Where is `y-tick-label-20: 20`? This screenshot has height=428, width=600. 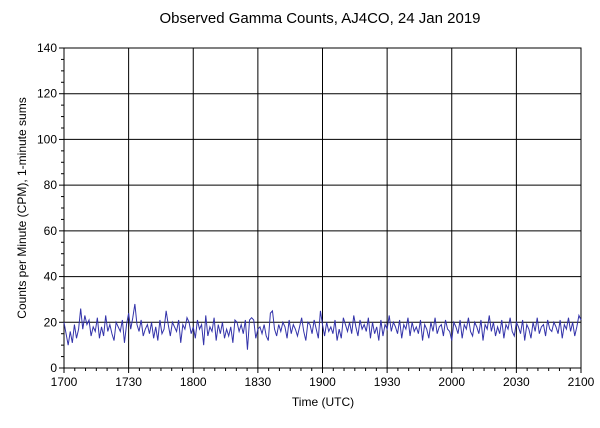
y-tick-label-20: 20 is located at coordinates (51, 322).